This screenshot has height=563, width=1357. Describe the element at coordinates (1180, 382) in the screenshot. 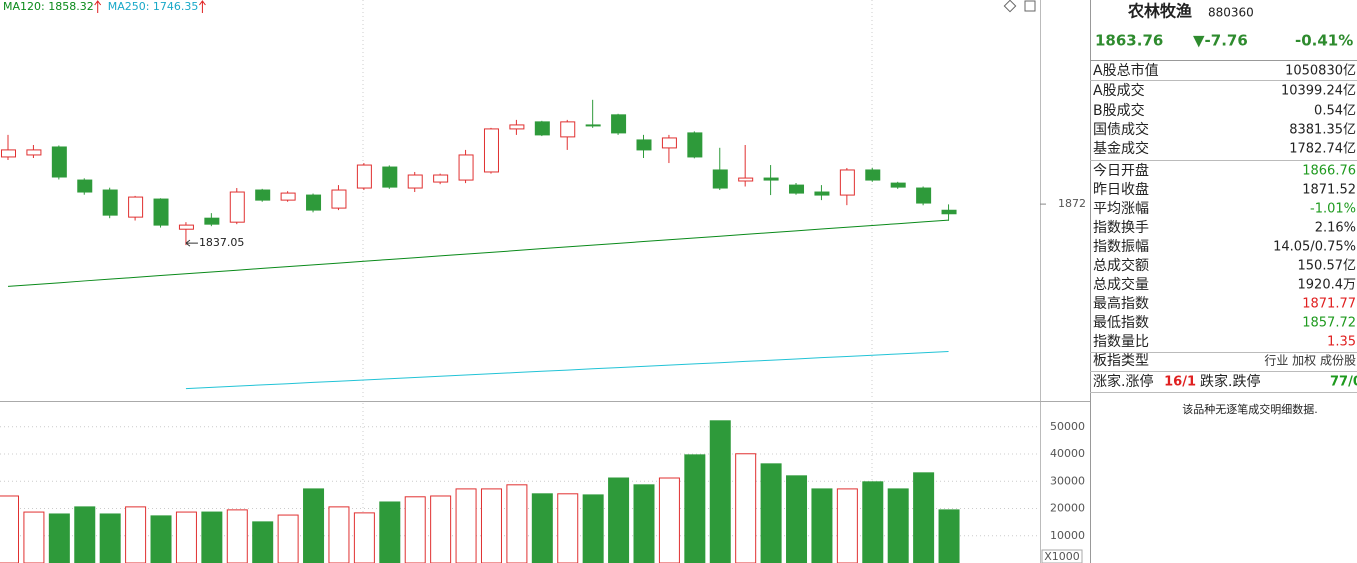

I see `breadth: 16/1` at that location.